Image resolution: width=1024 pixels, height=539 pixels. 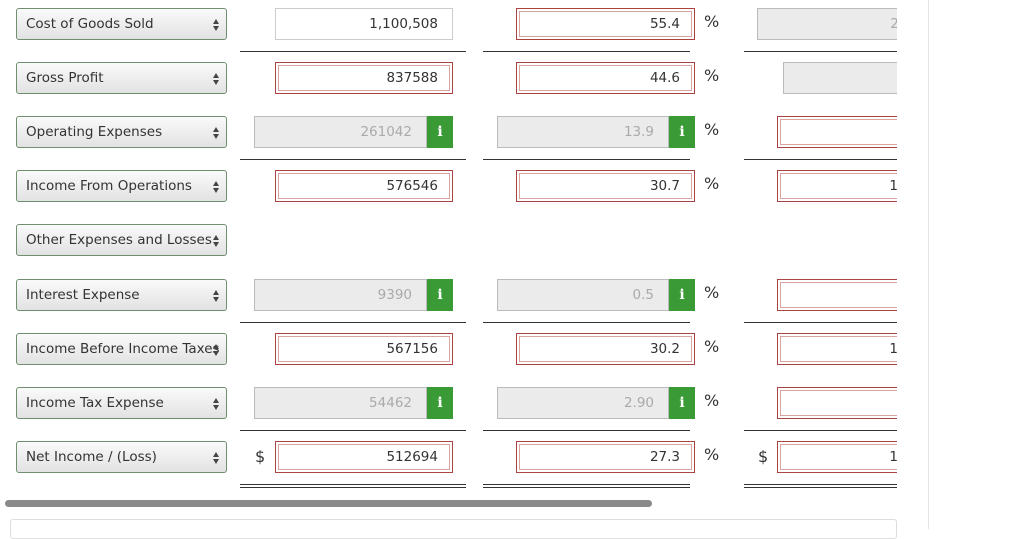 I want to click on row-select: Operating Expenses, so click(x=121, y=132).